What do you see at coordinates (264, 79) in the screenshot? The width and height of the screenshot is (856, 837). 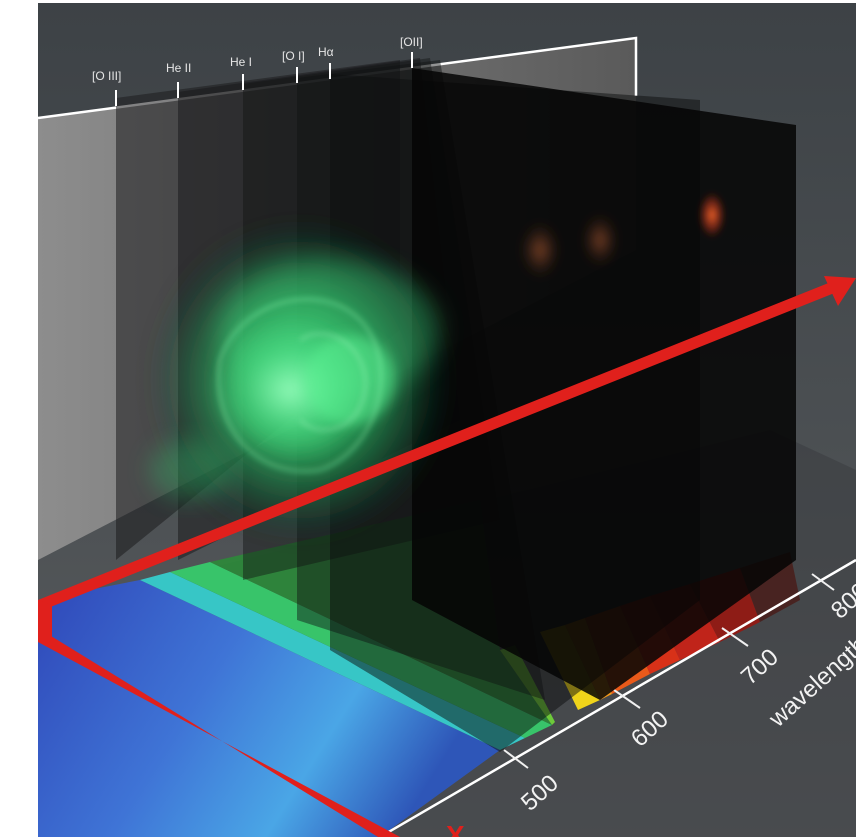 I see `line-marker-ticks` at bounding box center [264, 79].